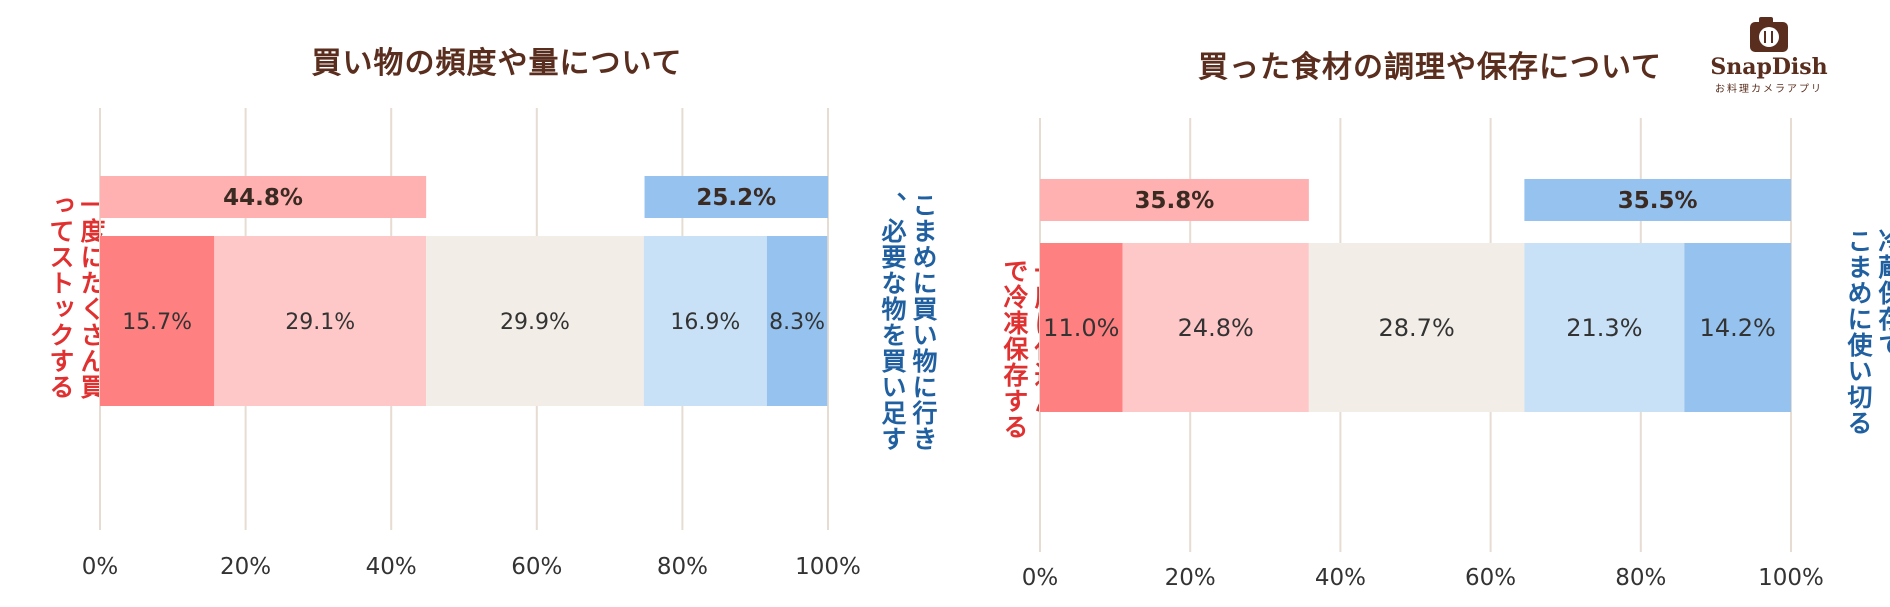 The height and width of the screenshot is (607, 1890). What do you see at coordinates (1640, 578) in the screenshot?
I see `chart2-tick-label: 80%` at bounding box center [1640, 578].